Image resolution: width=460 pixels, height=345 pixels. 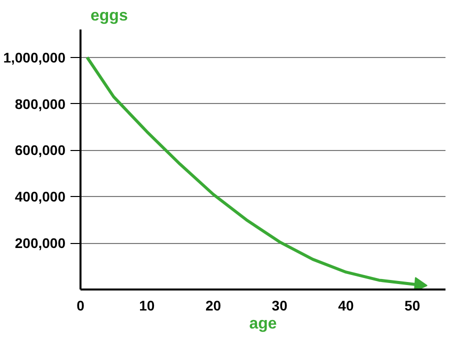 I want to click on x-tick-label: 30, so click(x=280, y=306).